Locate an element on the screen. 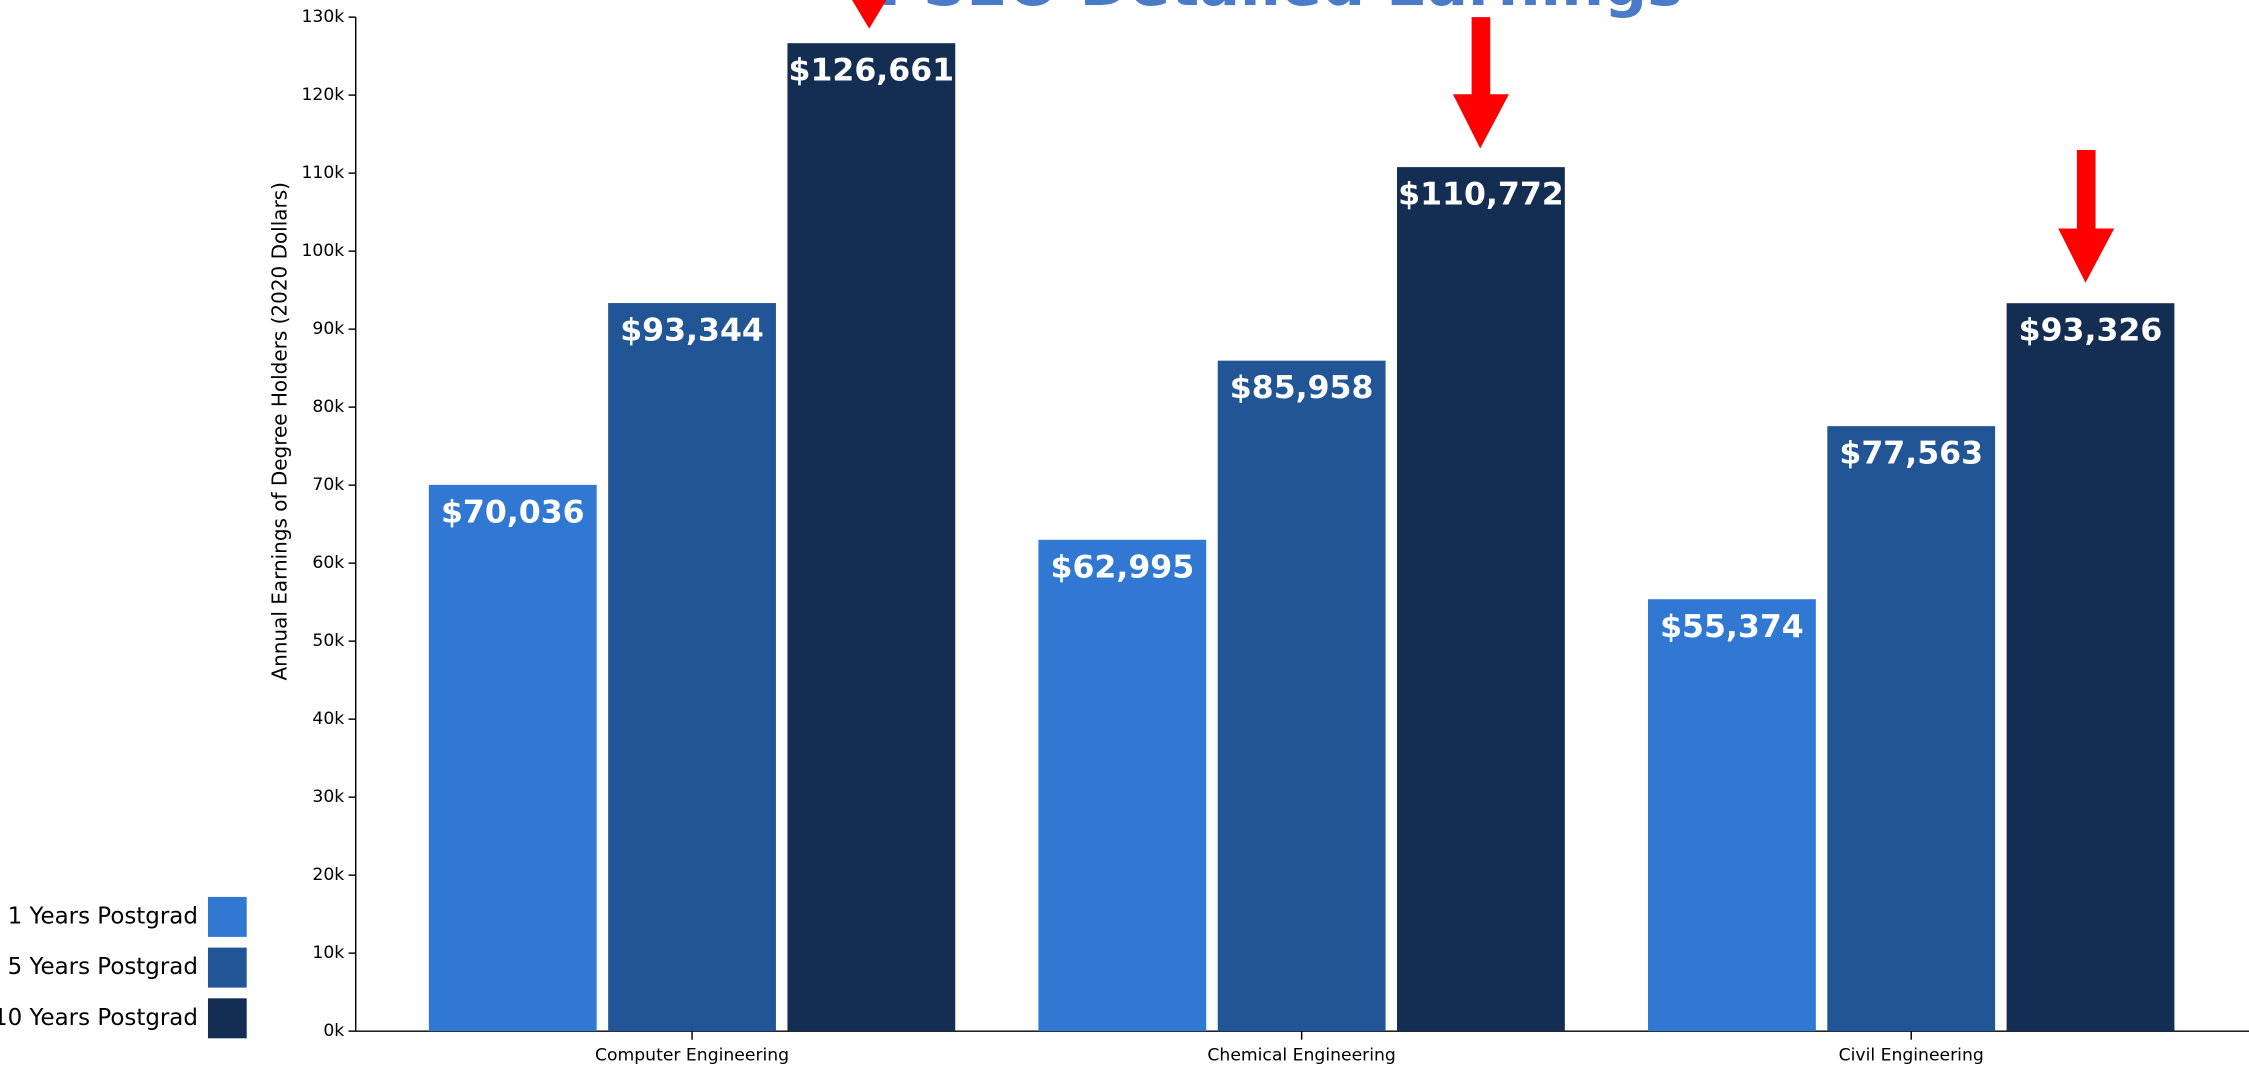  value-label: $70,036 is located at coordinates (513, 512).